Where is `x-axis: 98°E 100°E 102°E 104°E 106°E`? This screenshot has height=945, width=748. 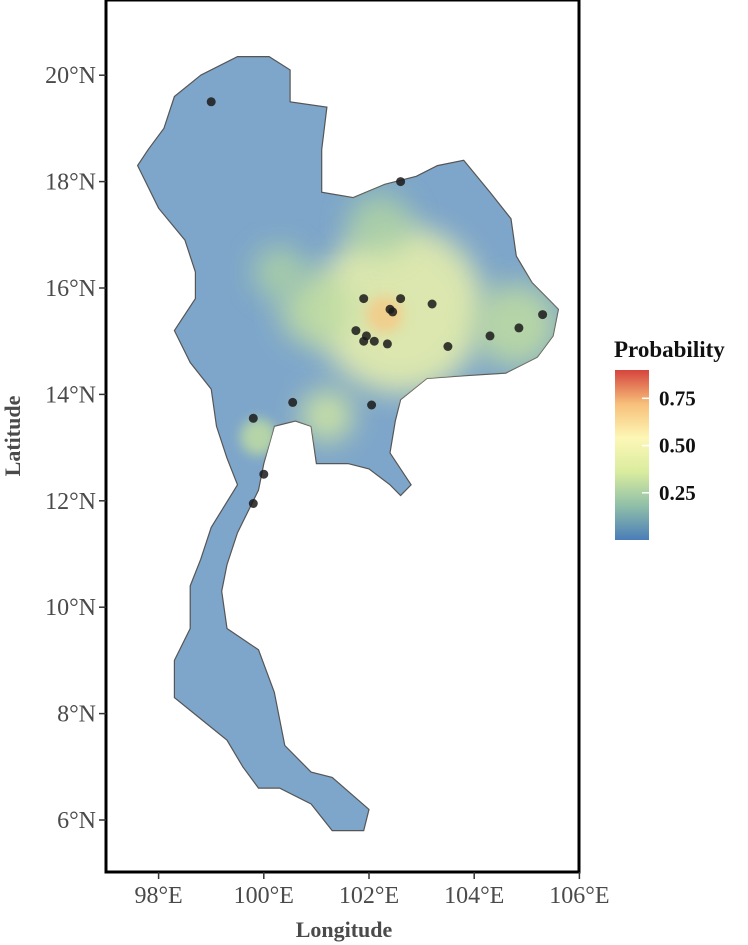 x-axis: 98°E 100°E 102°E 104°E 106°E is located at coordinates (372, 890).